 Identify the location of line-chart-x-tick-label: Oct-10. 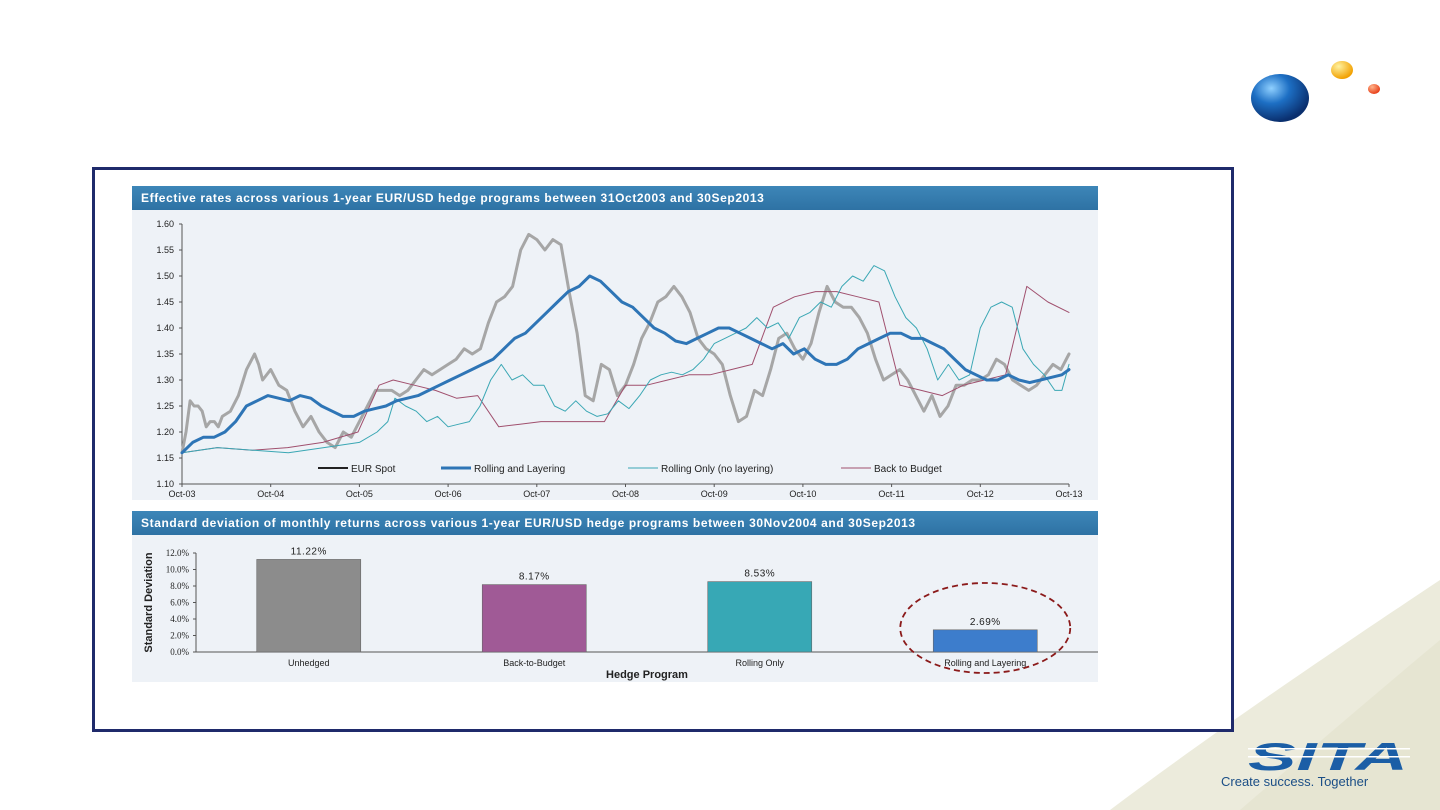
(802, 494).